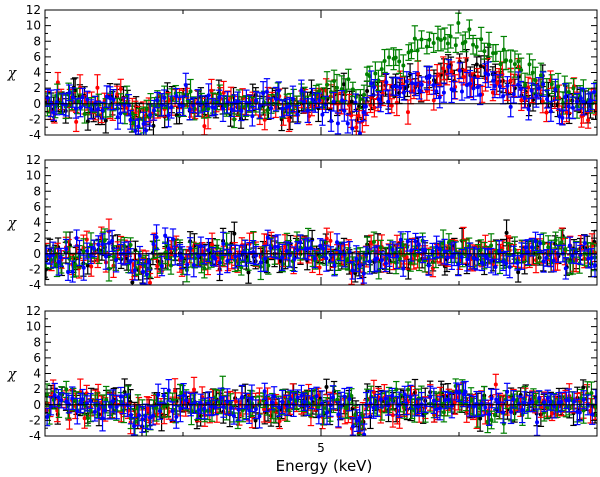 The height and width of the screenshot is (477, 600). I want to click on y-tick-label: 6, so click(37, 57).